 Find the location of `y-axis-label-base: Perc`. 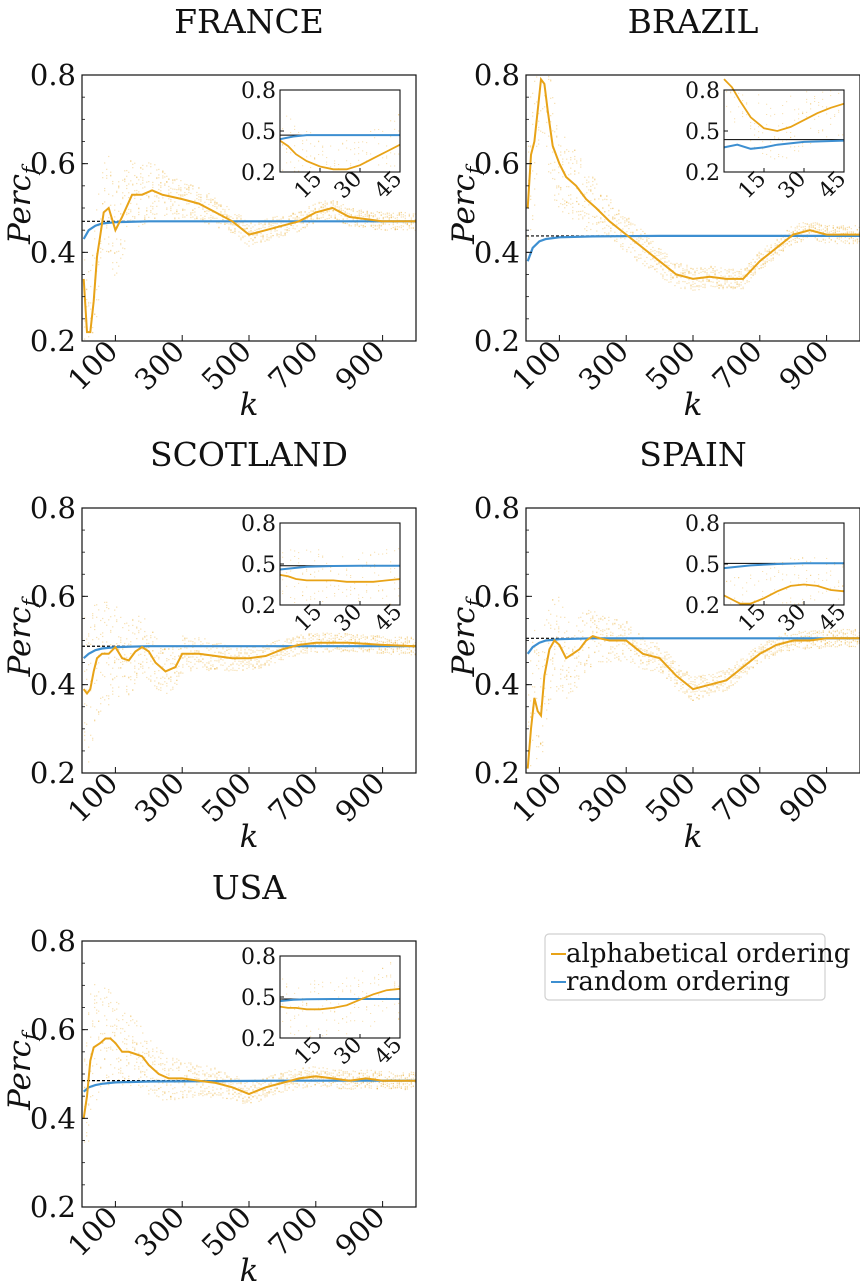

y-axis-label-base: Perc is located at coordinates (20, 209).